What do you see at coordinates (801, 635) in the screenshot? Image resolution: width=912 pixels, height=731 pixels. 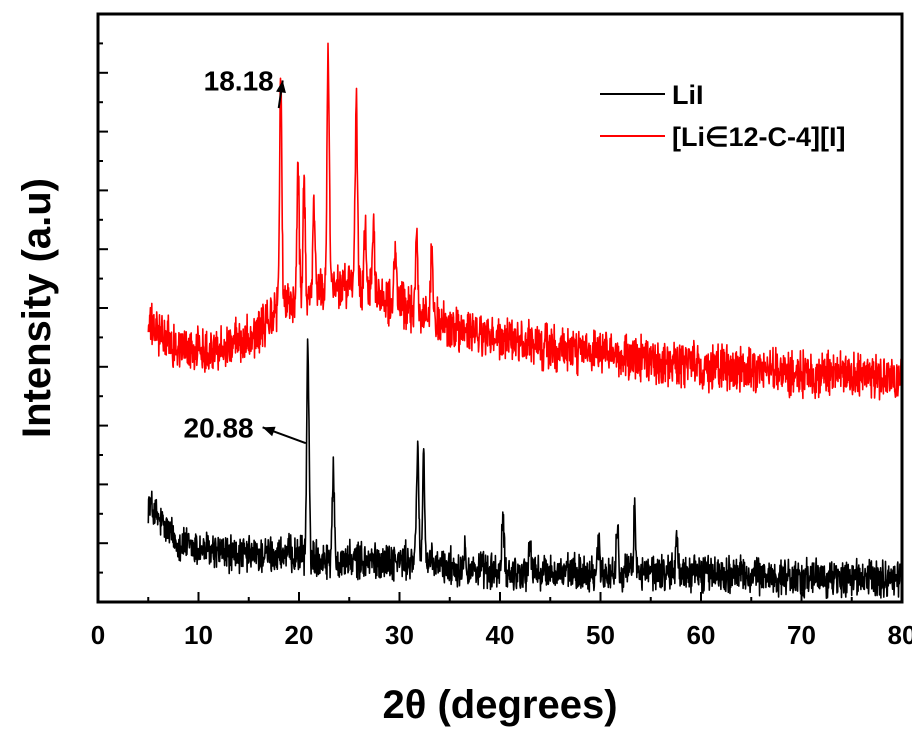 I see `x-tick-label: 70` at bounding box center [801, 635].